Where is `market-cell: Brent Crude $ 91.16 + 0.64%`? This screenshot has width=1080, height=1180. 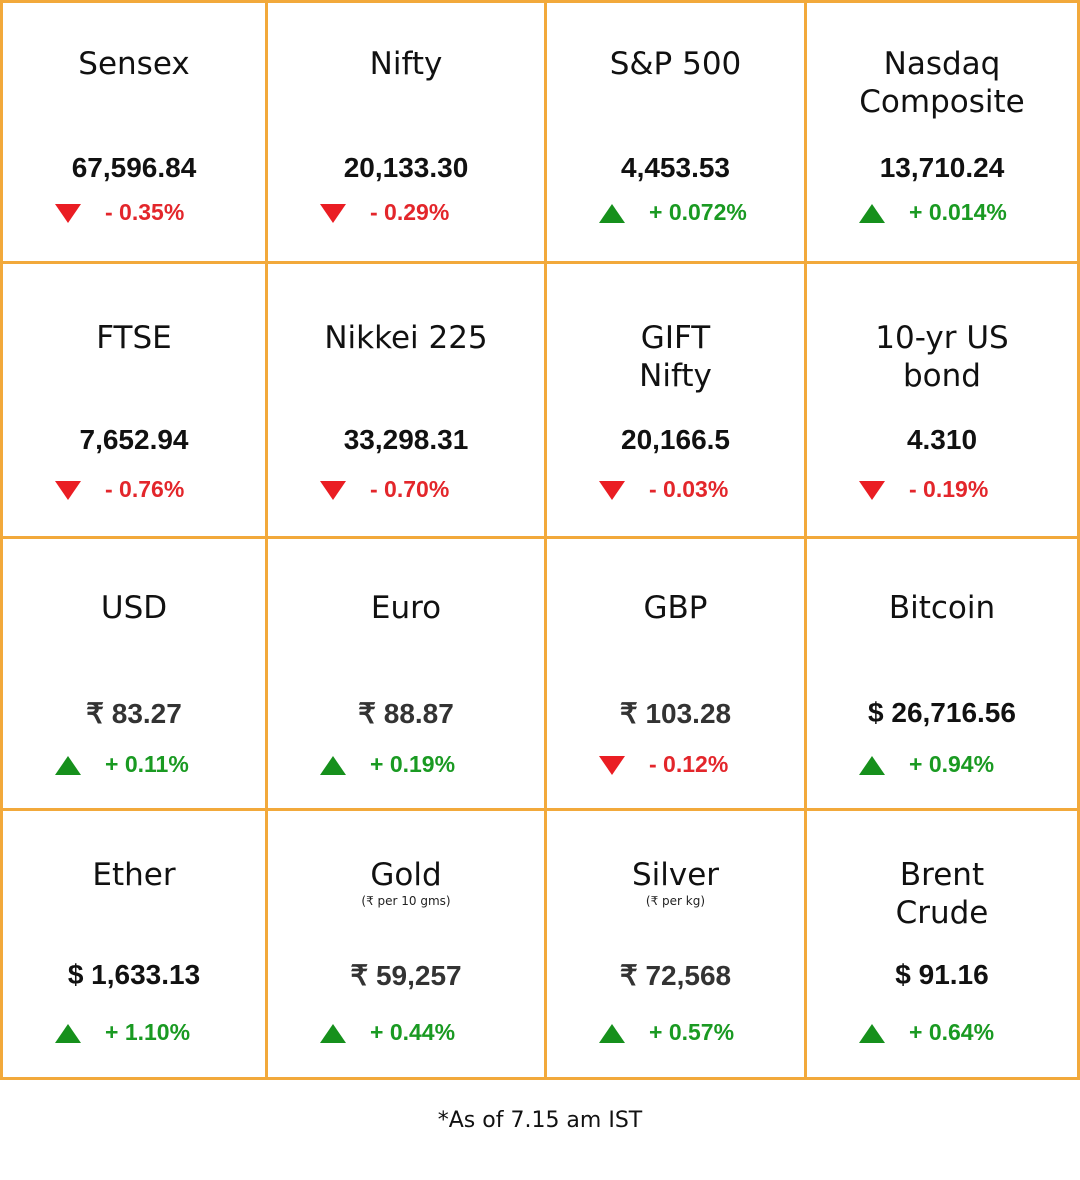 market-cell: Brent Crude $ 91.16 + 0.64% is located at coordinates (942, 943).